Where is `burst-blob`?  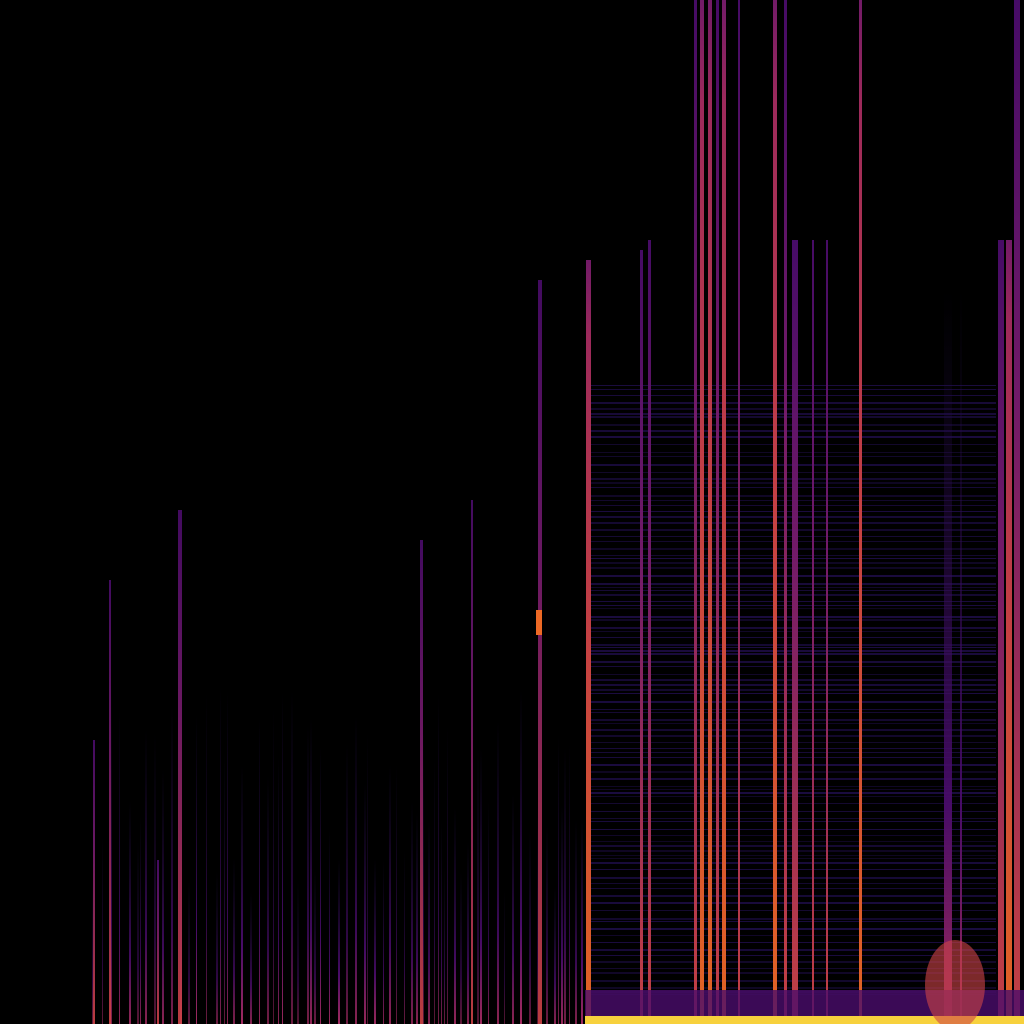
burst-blob is located at coordinates (955, 982).